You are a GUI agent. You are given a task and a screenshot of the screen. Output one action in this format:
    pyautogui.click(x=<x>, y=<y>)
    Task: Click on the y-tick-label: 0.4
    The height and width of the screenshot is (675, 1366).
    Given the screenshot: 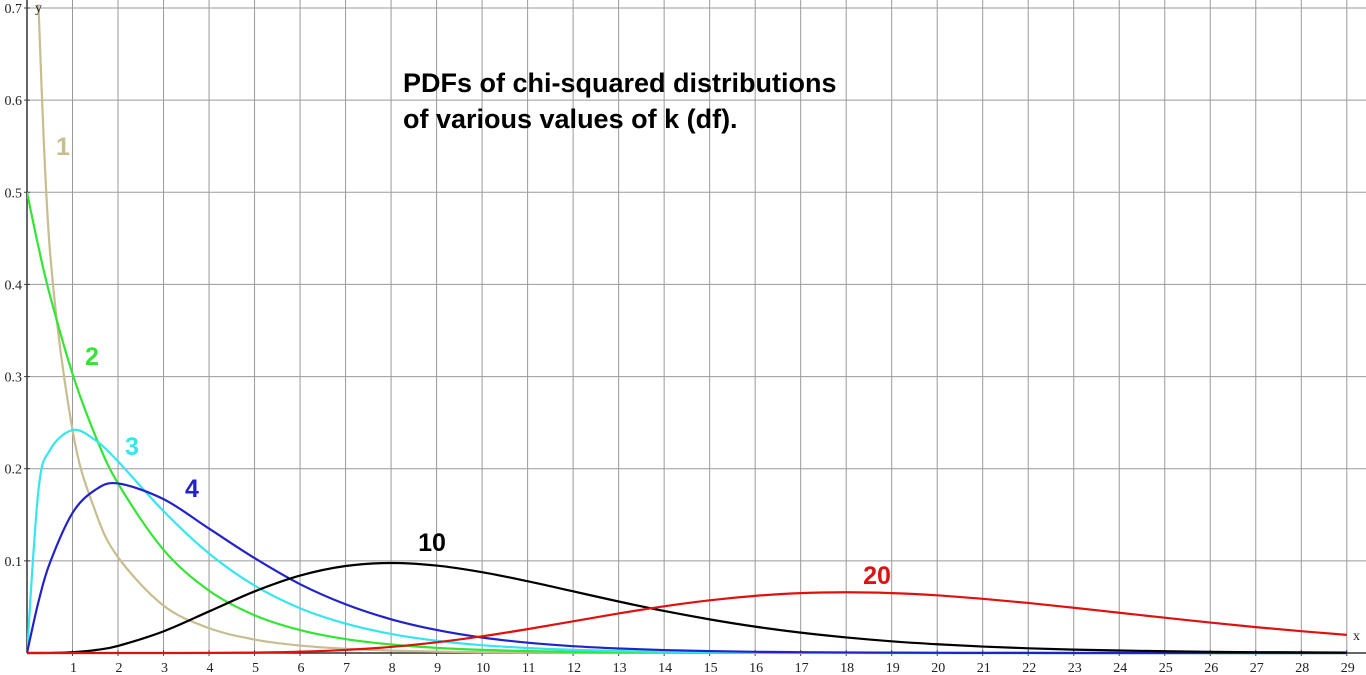 What is the action you would take?
    pyautogui.click(x=14, y=285)
    